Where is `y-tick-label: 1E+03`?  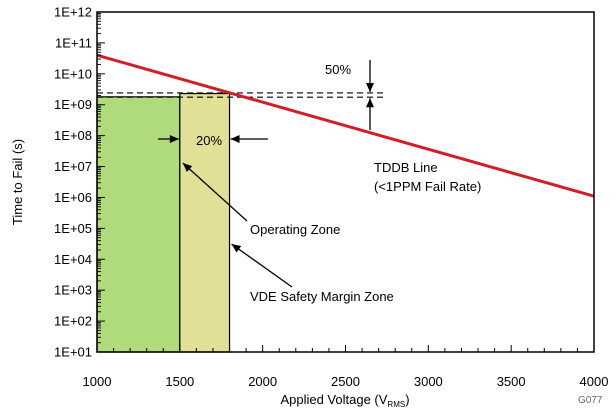 y-tick-label: 1E+03 is located at coordinates (73, 290).